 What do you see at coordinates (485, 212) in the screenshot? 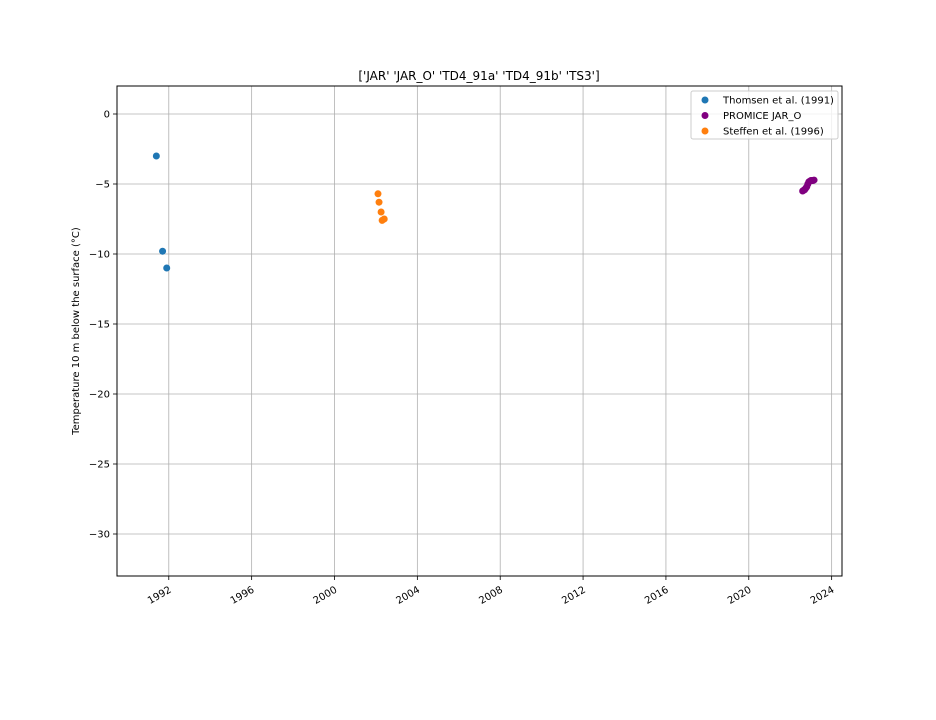
I see `data-points` at bounding box center [485, 212].